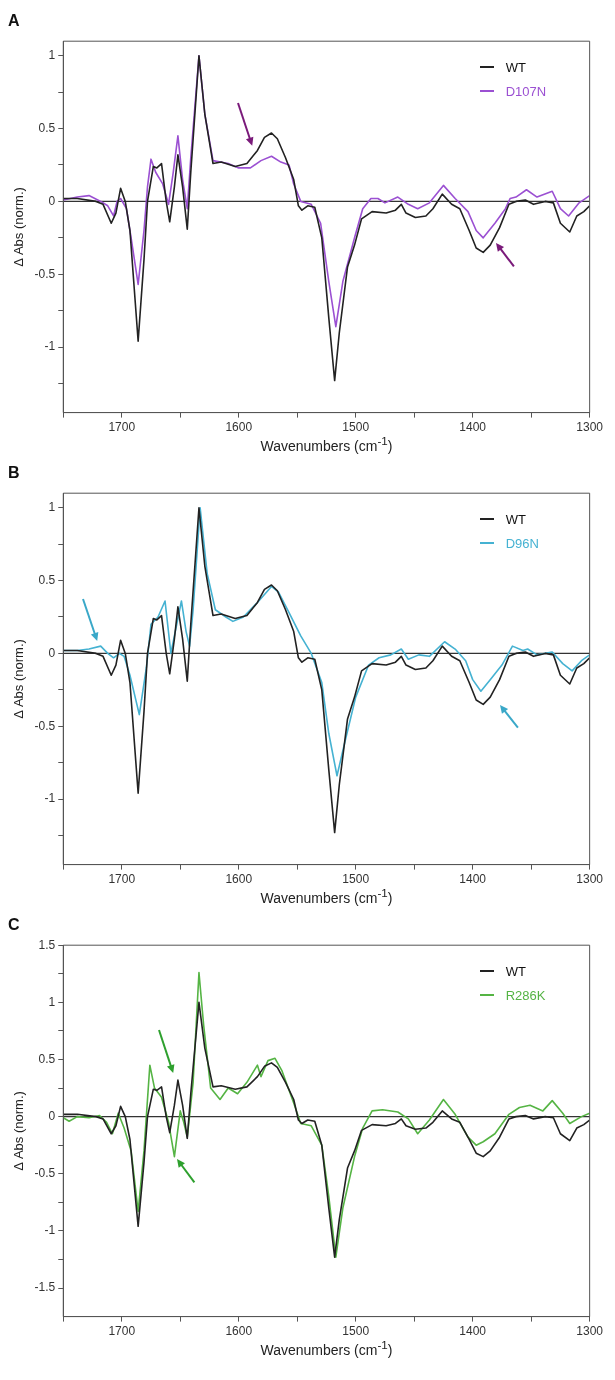 The image size is (615, 1380). I want to click on legend-label: R286K, so click(525, 995).